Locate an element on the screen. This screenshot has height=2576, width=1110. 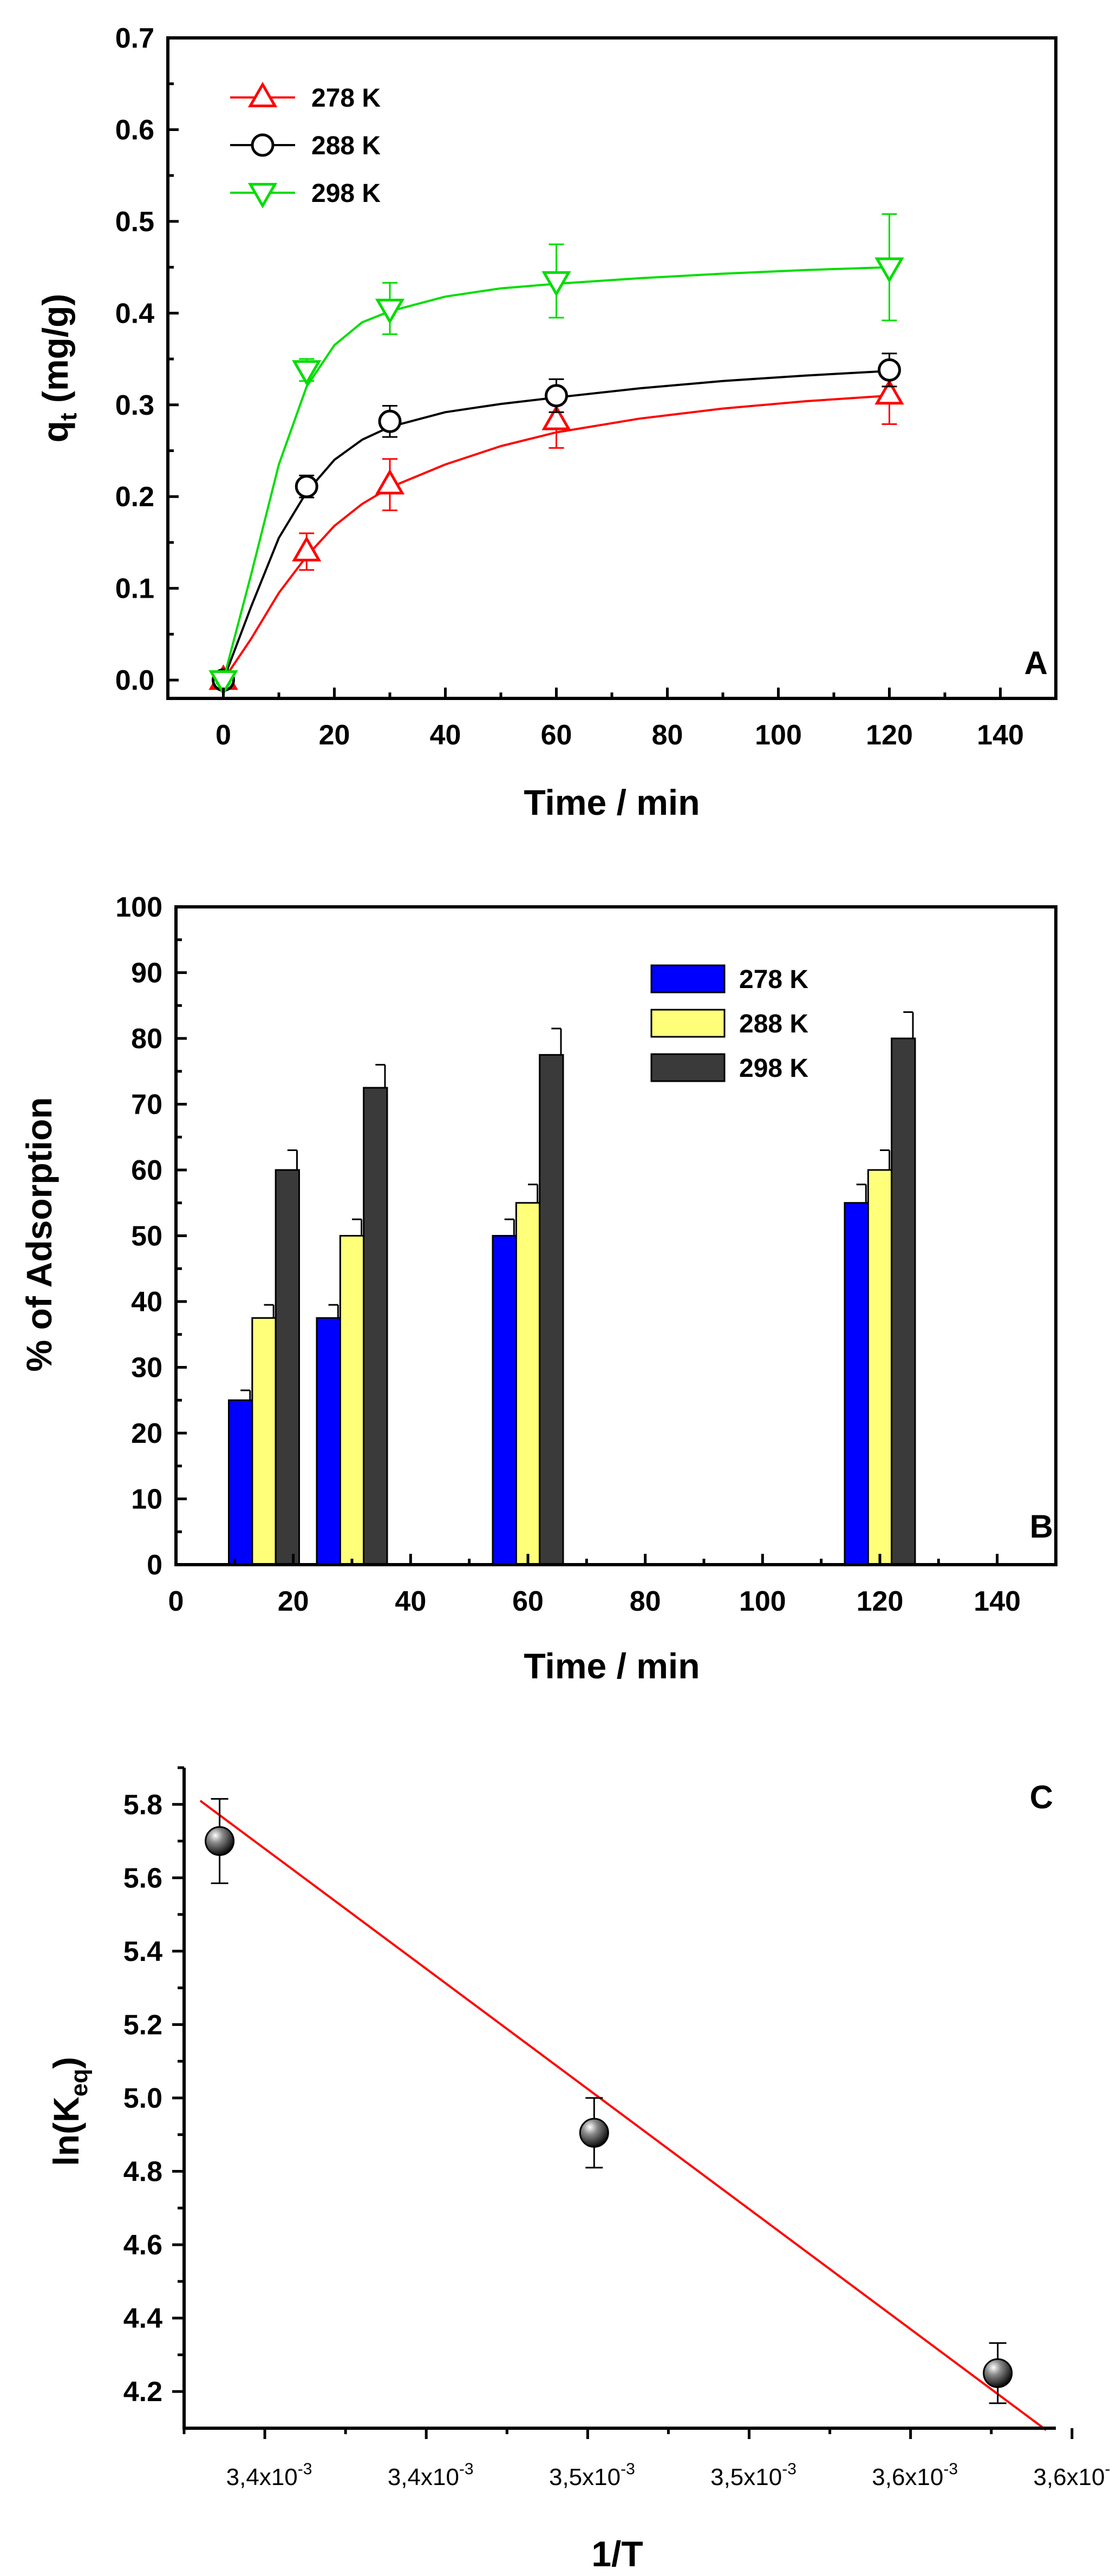
panel-b-ytick-label: 10 is located at coordinates (146, 1500).